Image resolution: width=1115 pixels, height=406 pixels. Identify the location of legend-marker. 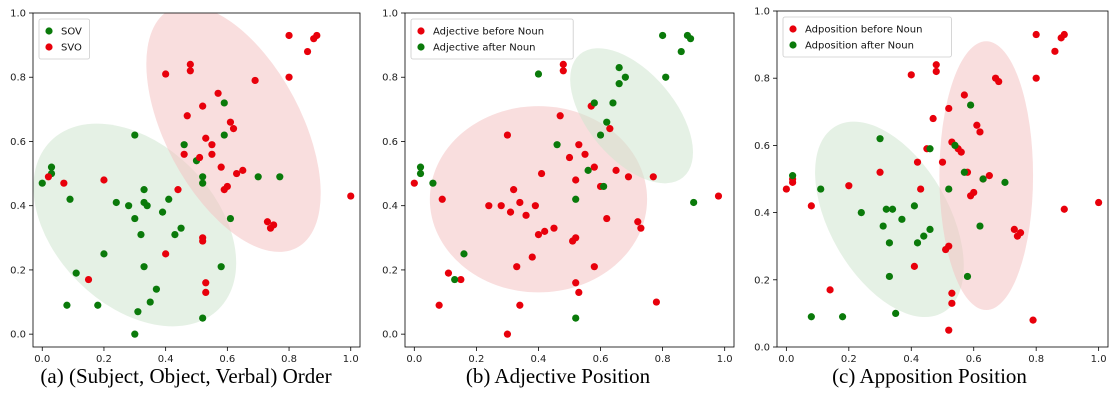
(793, 45).